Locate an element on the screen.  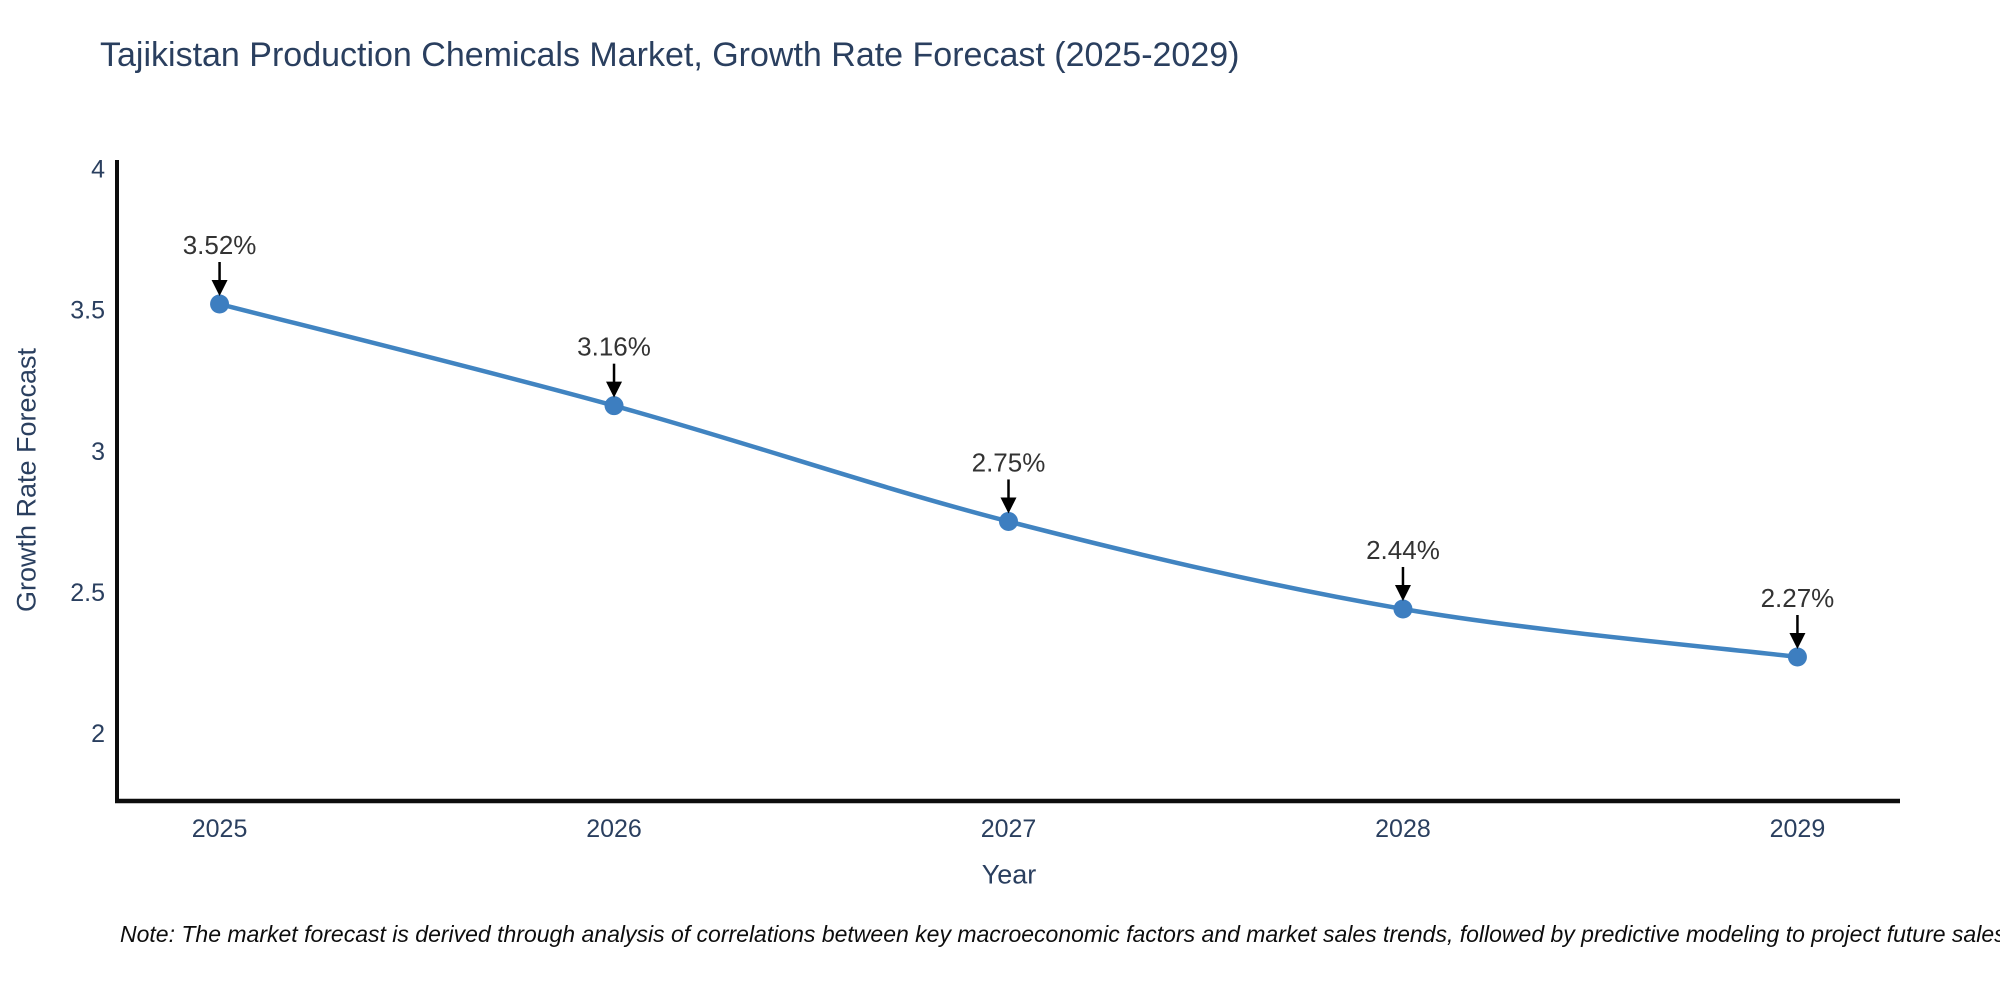
x-tick-label: 2029 is located at coordinates (1798, 829).